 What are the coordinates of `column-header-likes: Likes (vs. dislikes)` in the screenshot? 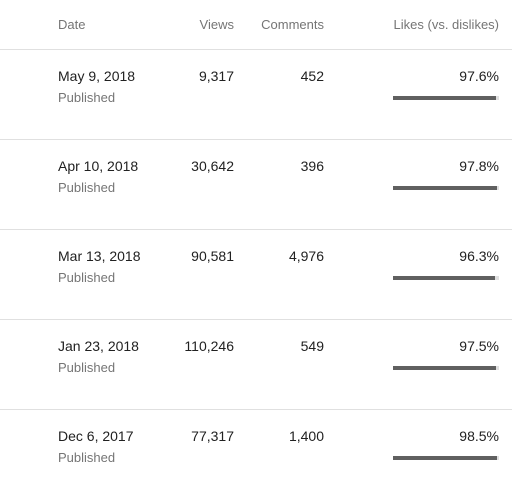 It's located at (446, 24).